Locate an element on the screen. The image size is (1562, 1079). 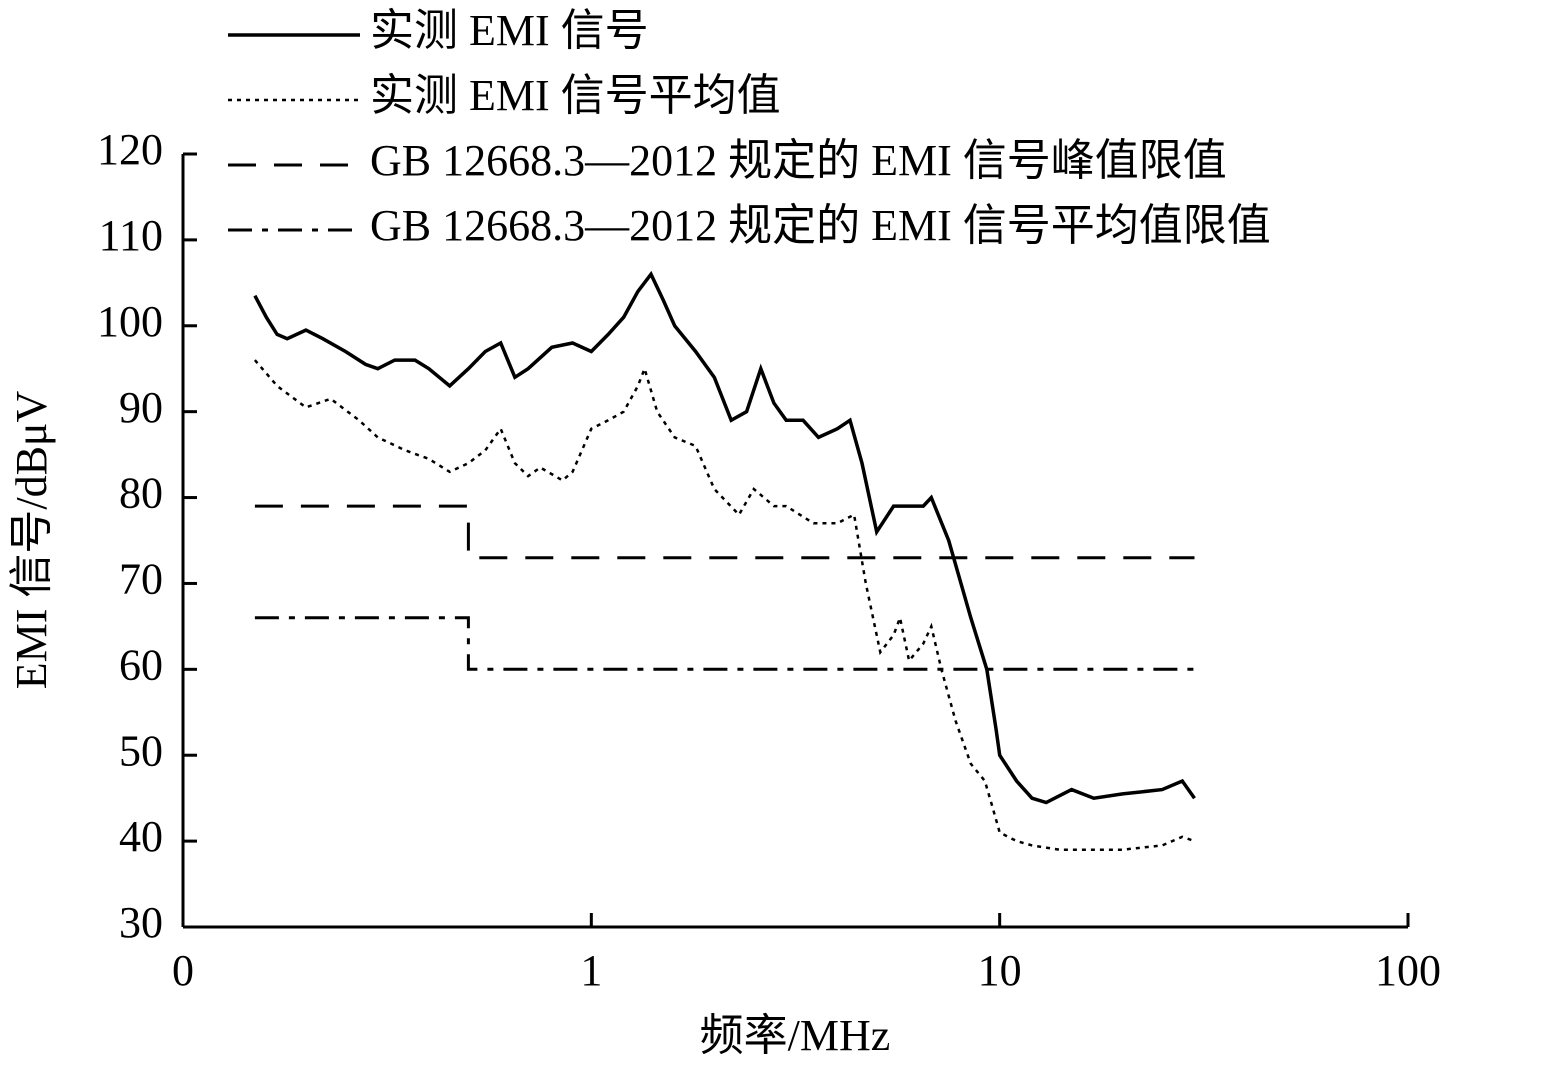
legend-label: 实测 EMI 信号平均值 is located at coordinates (575, 95).